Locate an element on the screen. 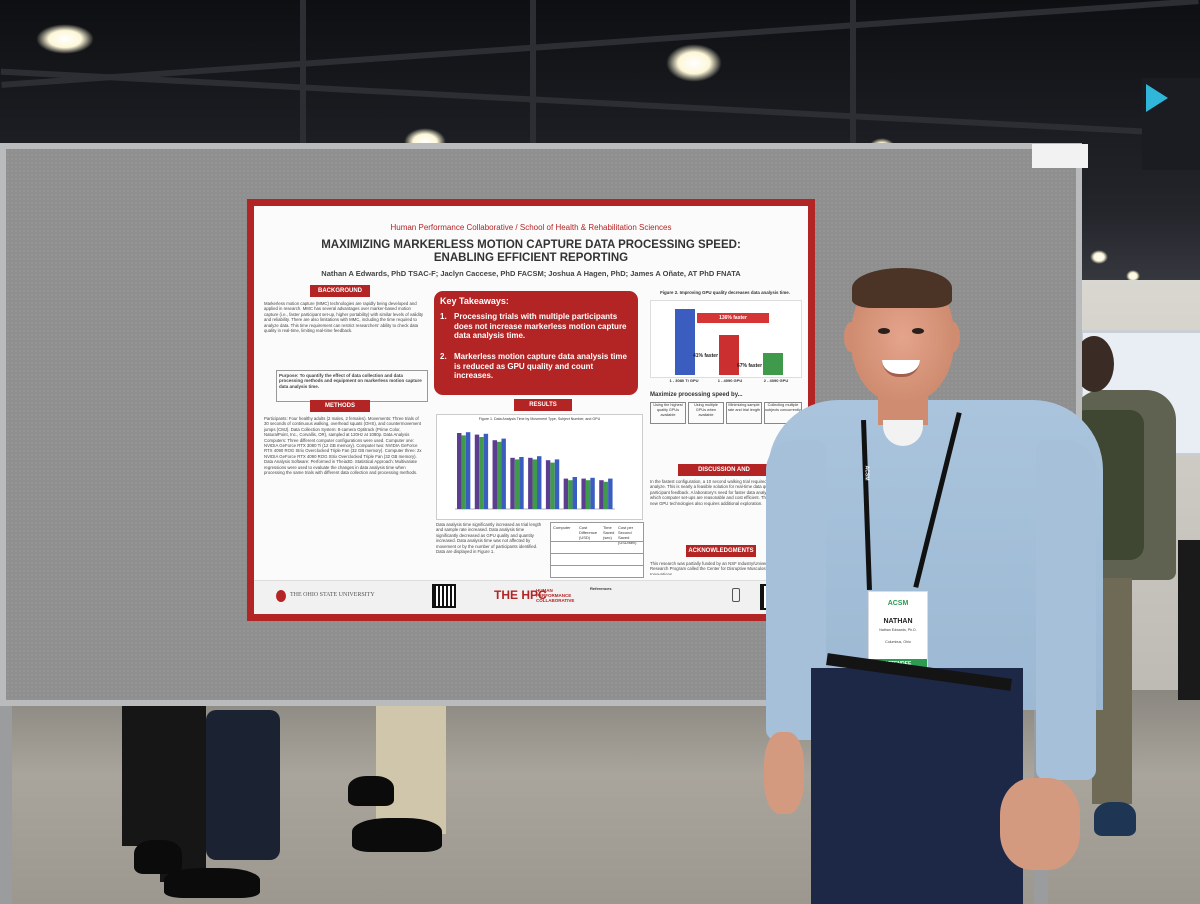 The image size is (1200, 904). figure2-chart: 136% faster 41% faster 67% faster is located at coordinates (726, 339).